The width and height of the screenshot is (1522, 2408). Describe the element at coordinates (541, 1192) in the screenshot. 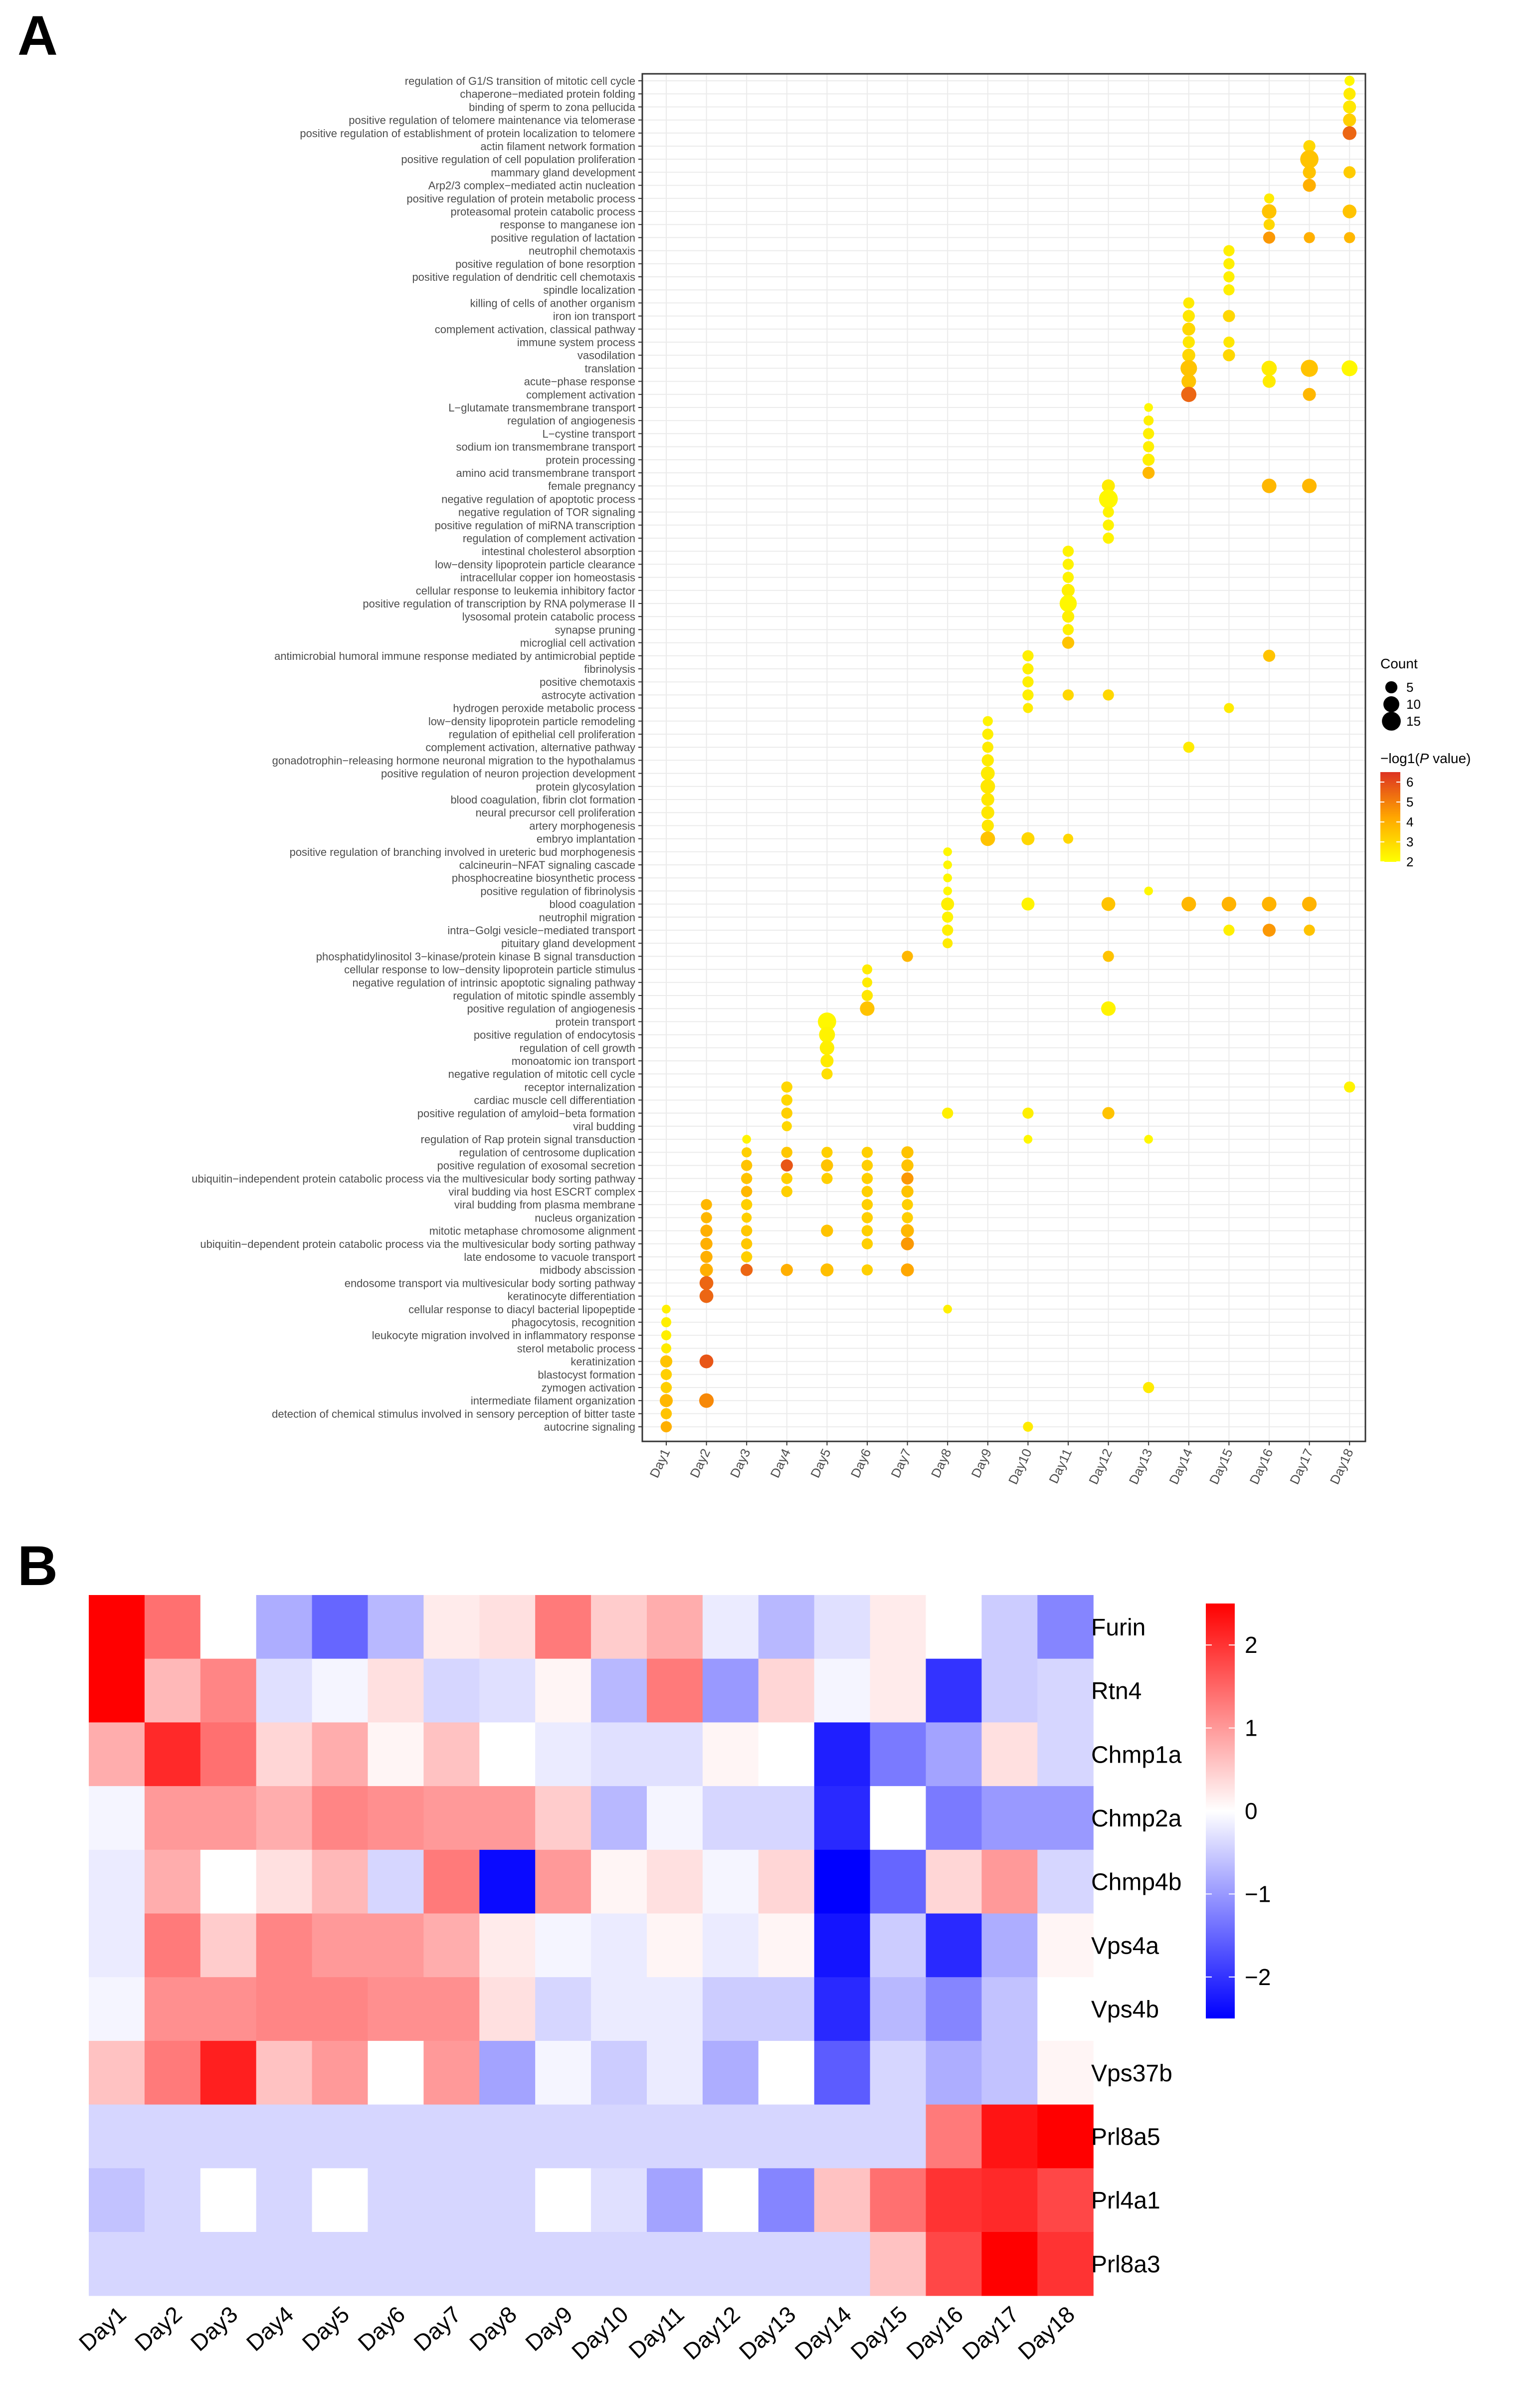

I see `term-label: viral budding via host ESCRT complex` at that location.